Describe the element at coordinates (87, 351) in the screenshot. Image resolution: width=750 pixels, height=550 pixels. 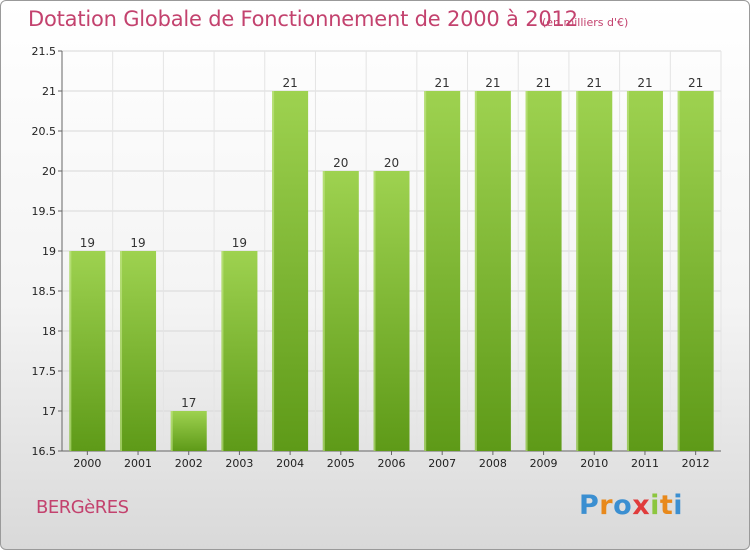
I see `bar-2000` at that location.